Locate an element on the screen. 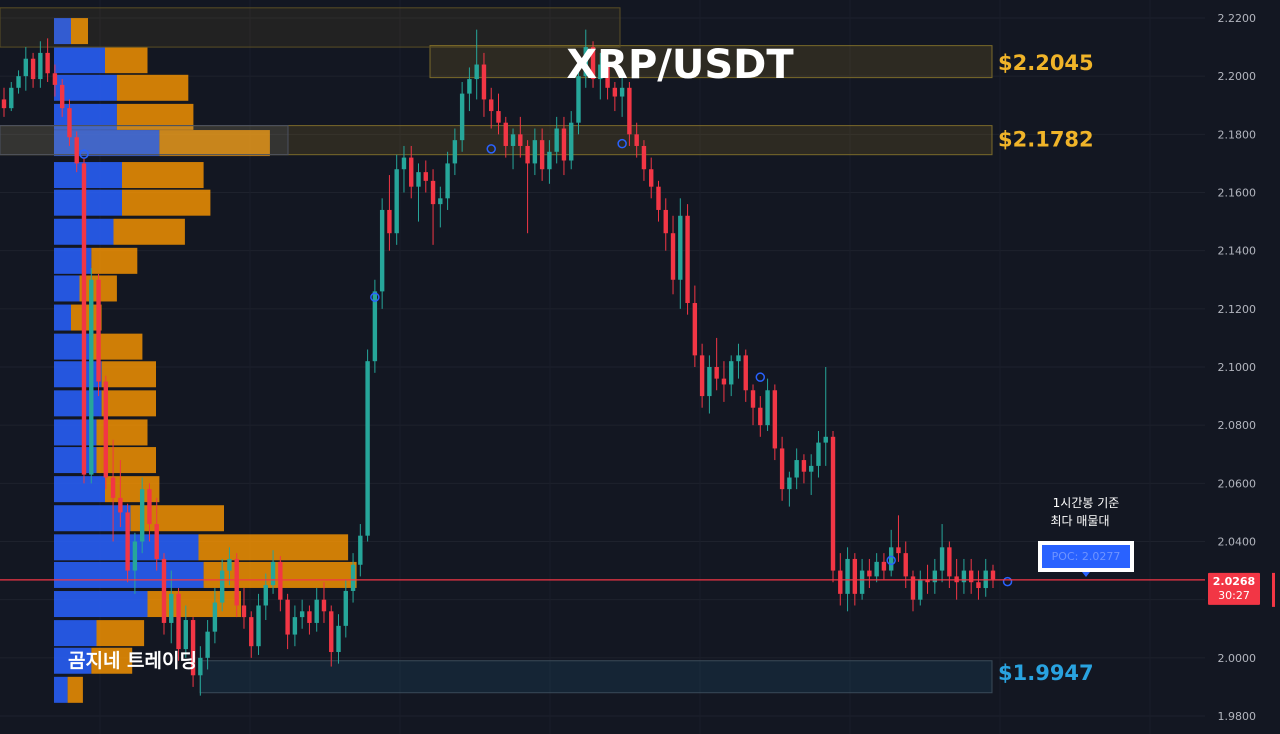  watermark: 곰지네 트레이딩 is located at coordinates (132, 661).